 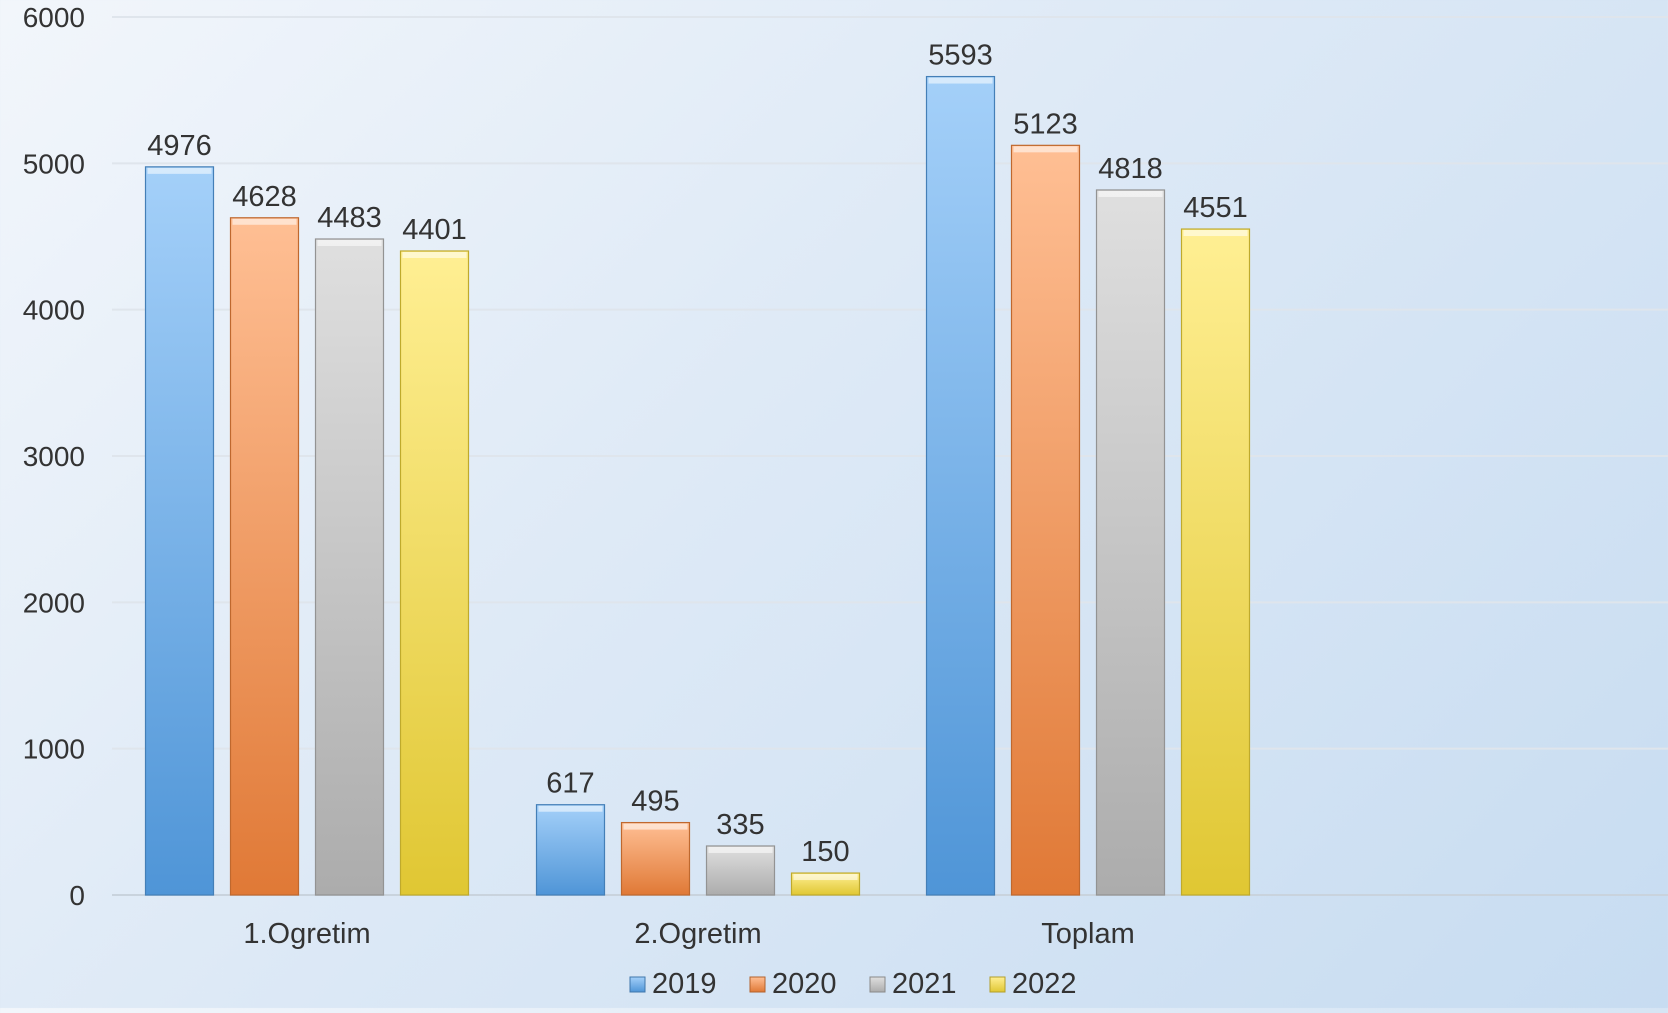 I want to click on data-label: 4976, so click(x=179, y=146).